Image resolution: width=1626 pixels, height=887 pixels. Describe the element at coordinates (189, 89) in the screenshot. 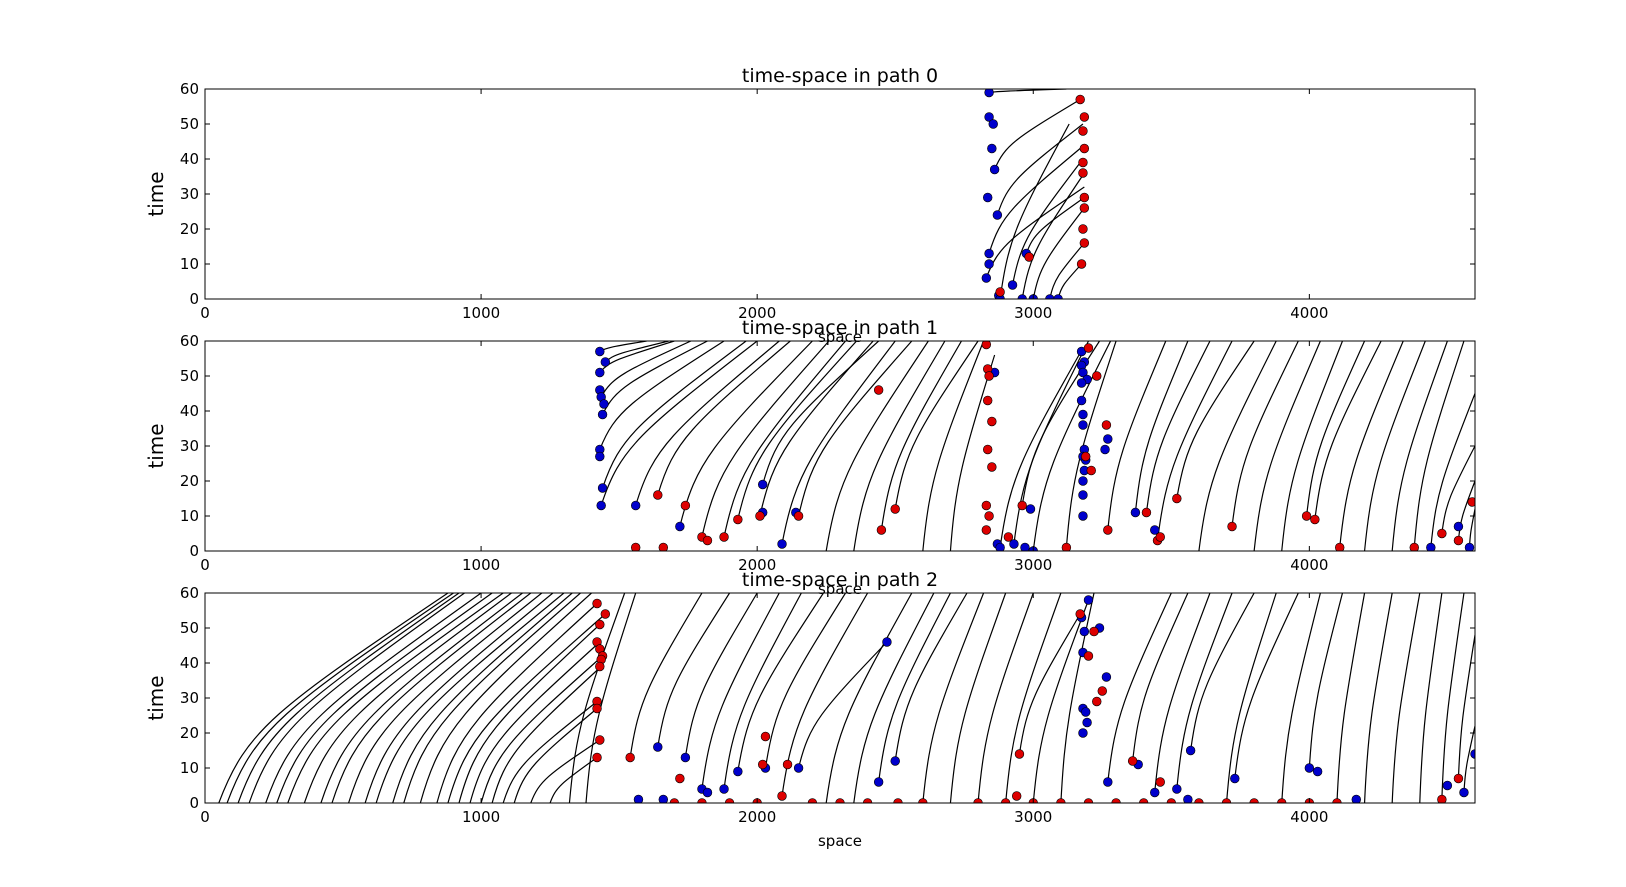

I see `y-tick-label: 60` at that location.